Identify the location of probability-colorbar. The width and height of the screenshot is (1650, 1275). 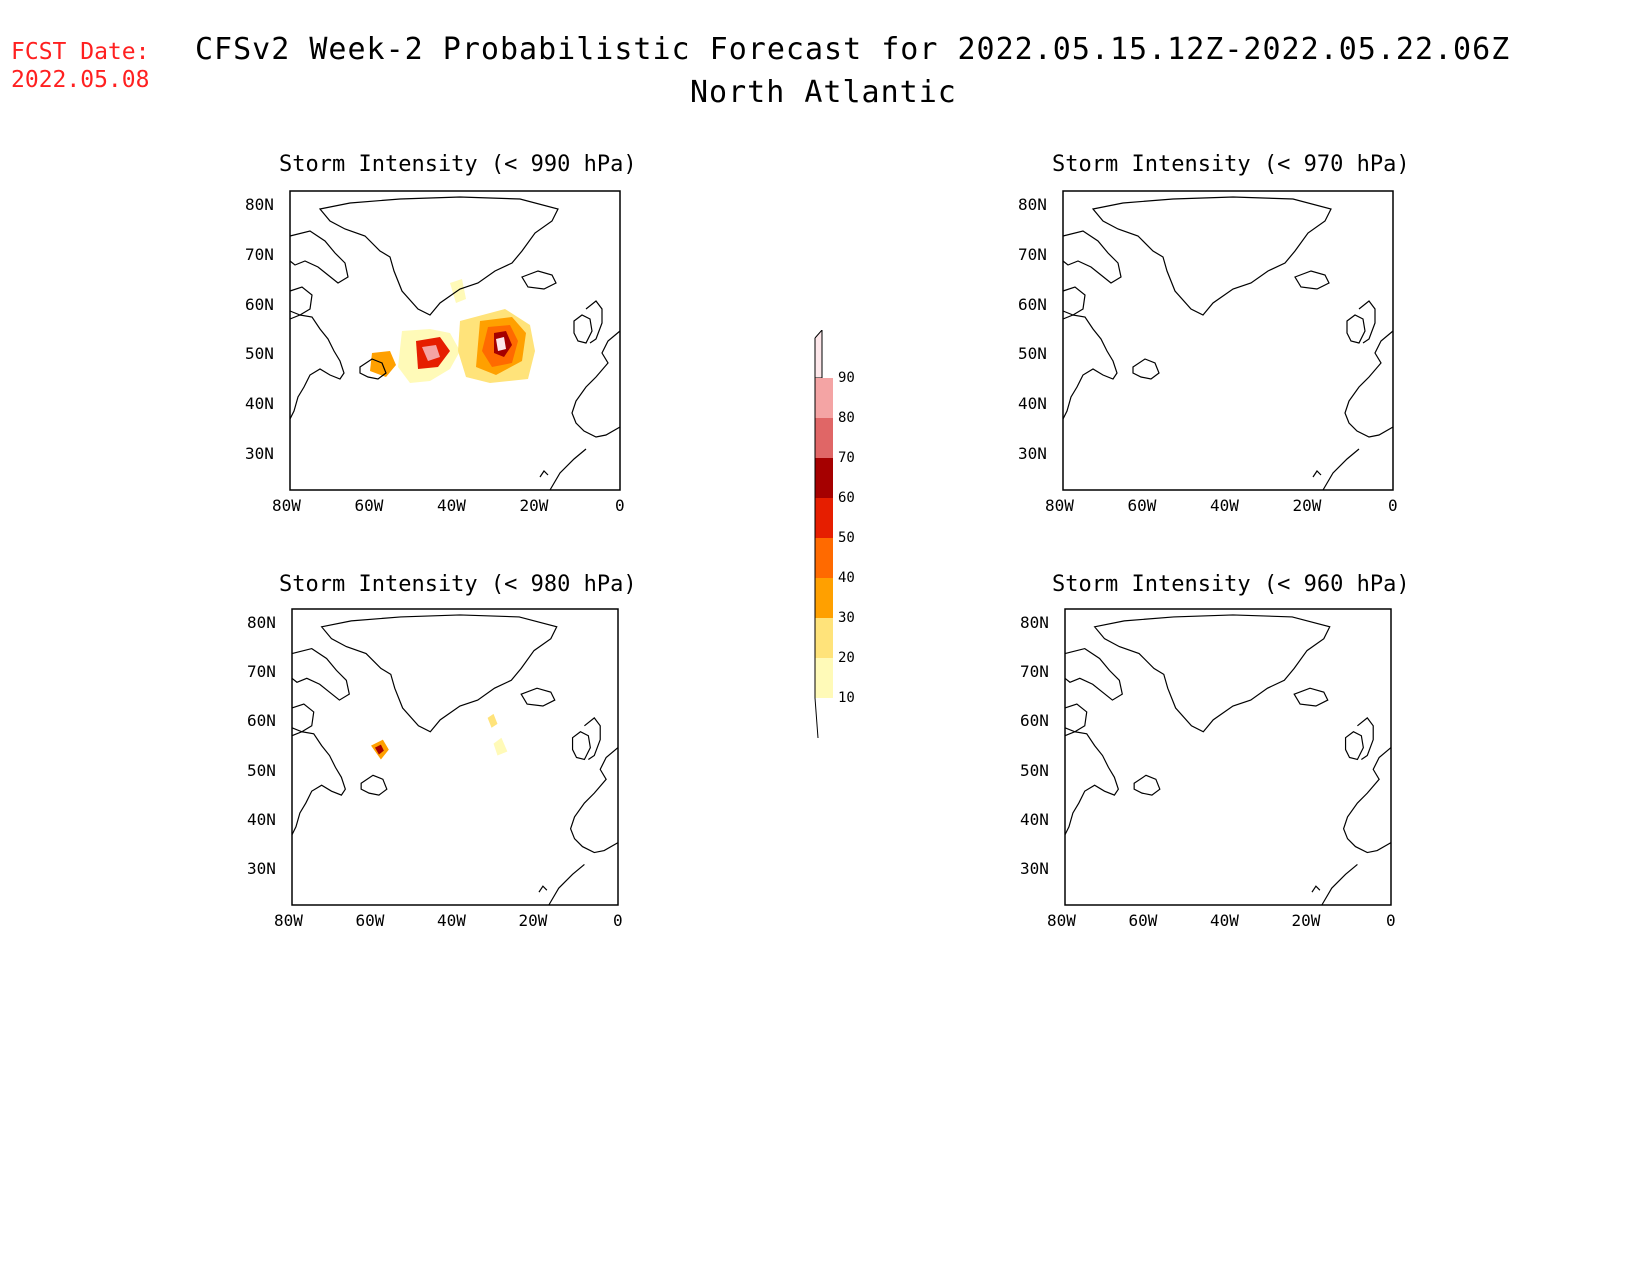
(823, 534).